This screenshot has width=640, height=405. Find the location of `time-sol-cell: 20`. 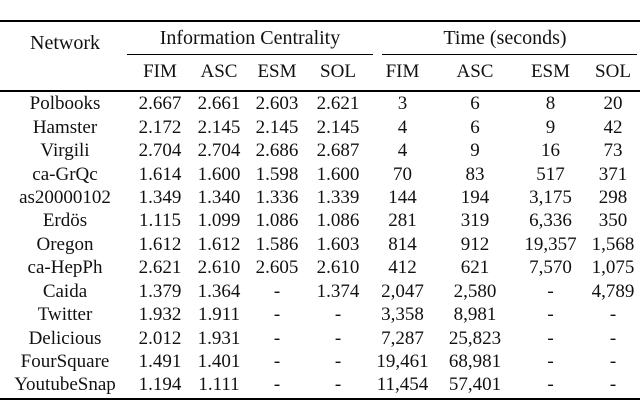

time-sol-cell: 20 is located at coordinates (613, 104).